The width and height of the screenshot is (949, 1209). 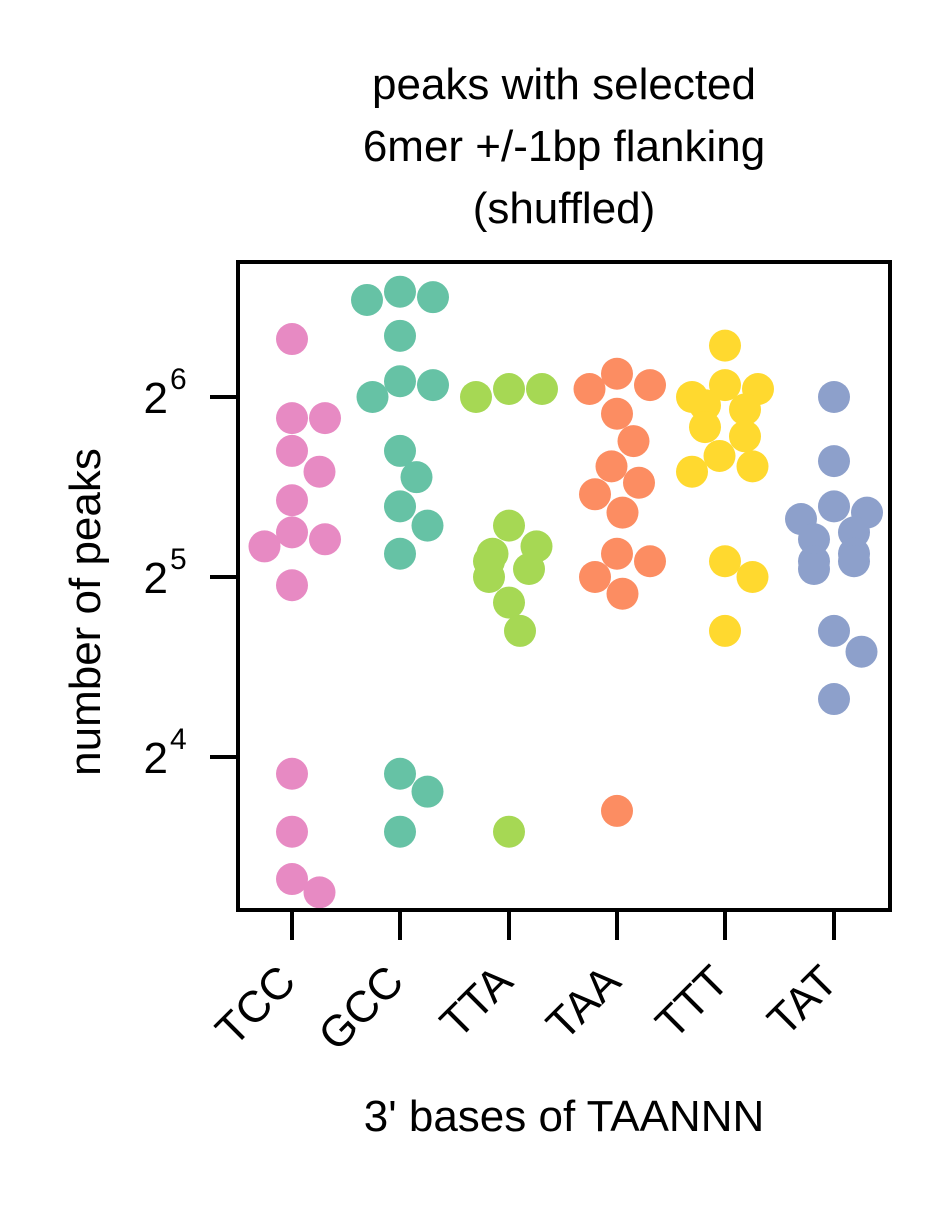 I want to click on chart-title-line-3: (shuffled), so click(x=564, y=208).